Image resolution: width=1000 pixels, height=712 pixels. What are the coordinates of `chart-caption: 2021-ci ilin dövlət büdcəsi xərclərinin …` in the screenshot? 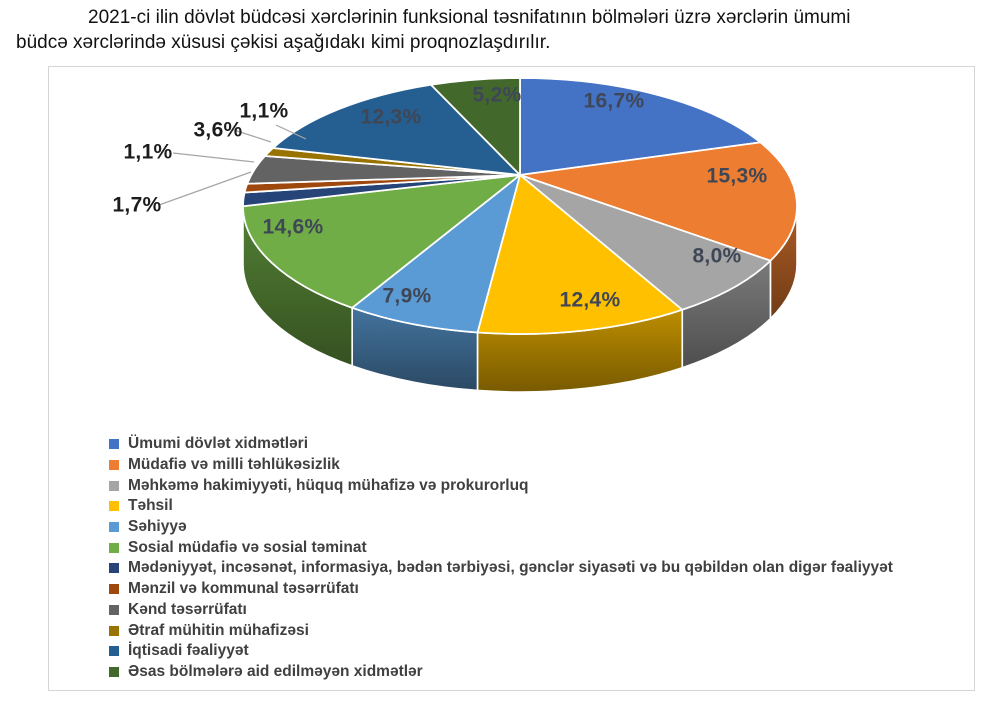 It's located at (501, 30).